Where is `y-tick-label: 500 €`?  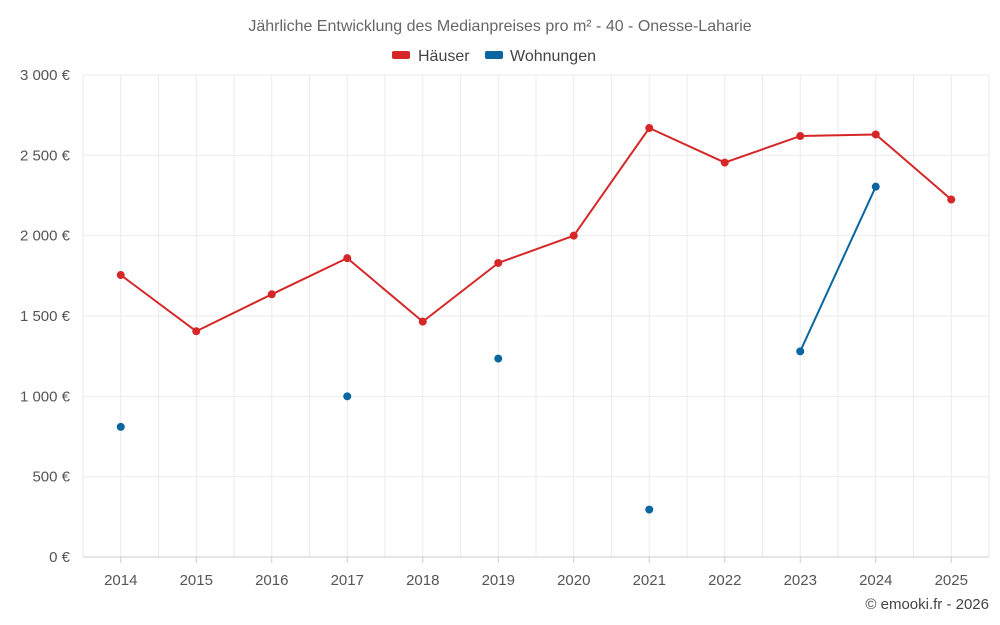
y-tick-label: 500 € is located at coordinates (51, 477).